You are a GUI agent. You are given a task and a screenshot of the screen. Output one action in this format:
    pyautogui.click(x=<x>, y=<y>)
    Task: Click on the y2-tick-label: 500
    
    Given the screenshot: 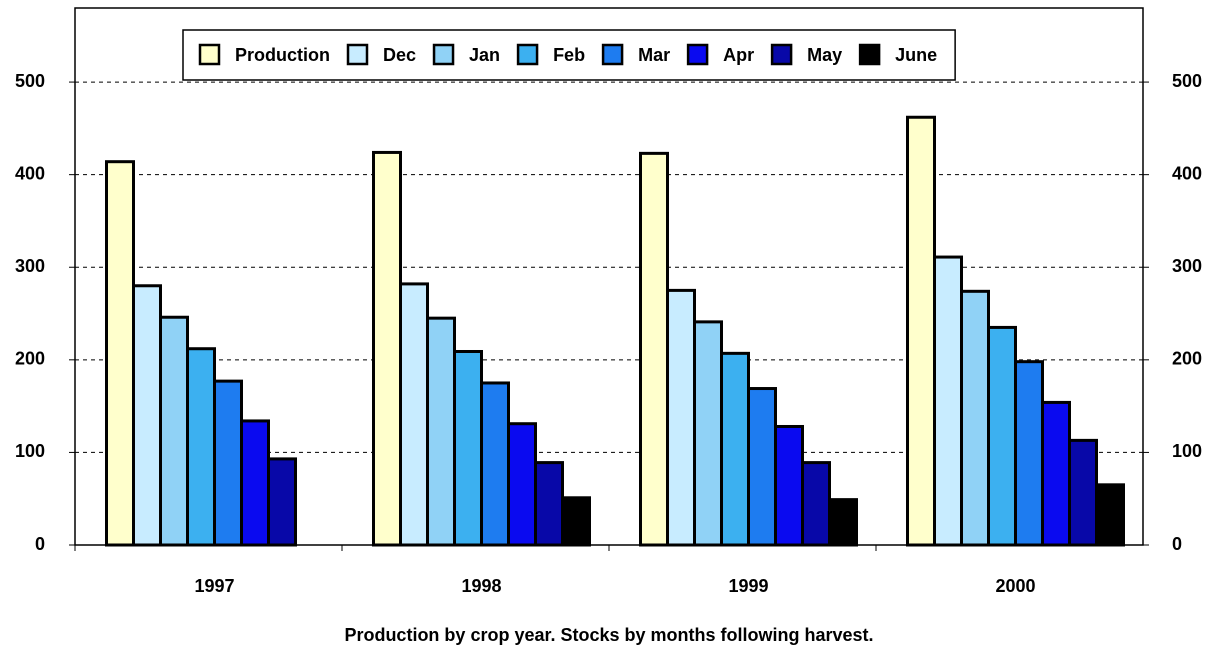 What is the action you would take?
    pyautogui.click(x=1187, y=81)
    